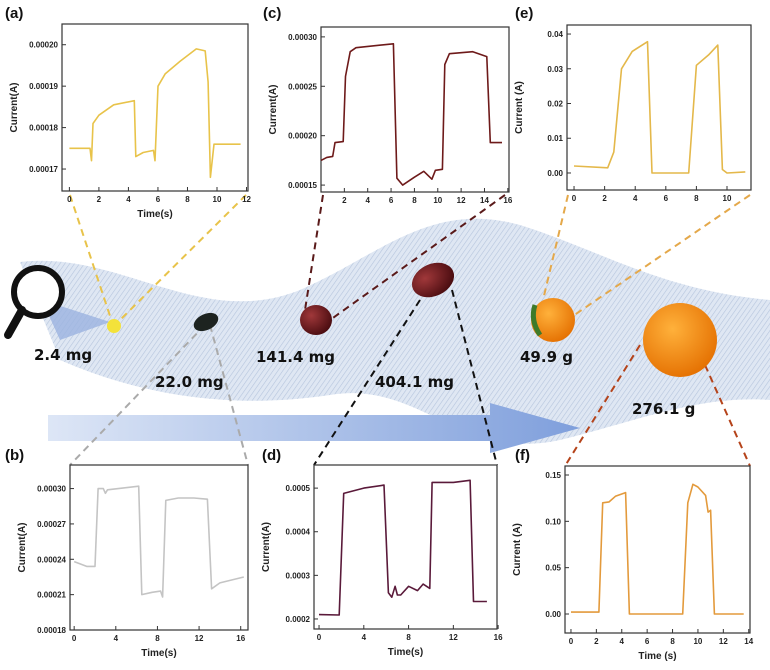 The height and width of the screenshot is (670, 770). What do you see at coordinates (555, 34) in the screenshot?
I see `y-tick-label: 0.04` at bounding box center [555, 34].